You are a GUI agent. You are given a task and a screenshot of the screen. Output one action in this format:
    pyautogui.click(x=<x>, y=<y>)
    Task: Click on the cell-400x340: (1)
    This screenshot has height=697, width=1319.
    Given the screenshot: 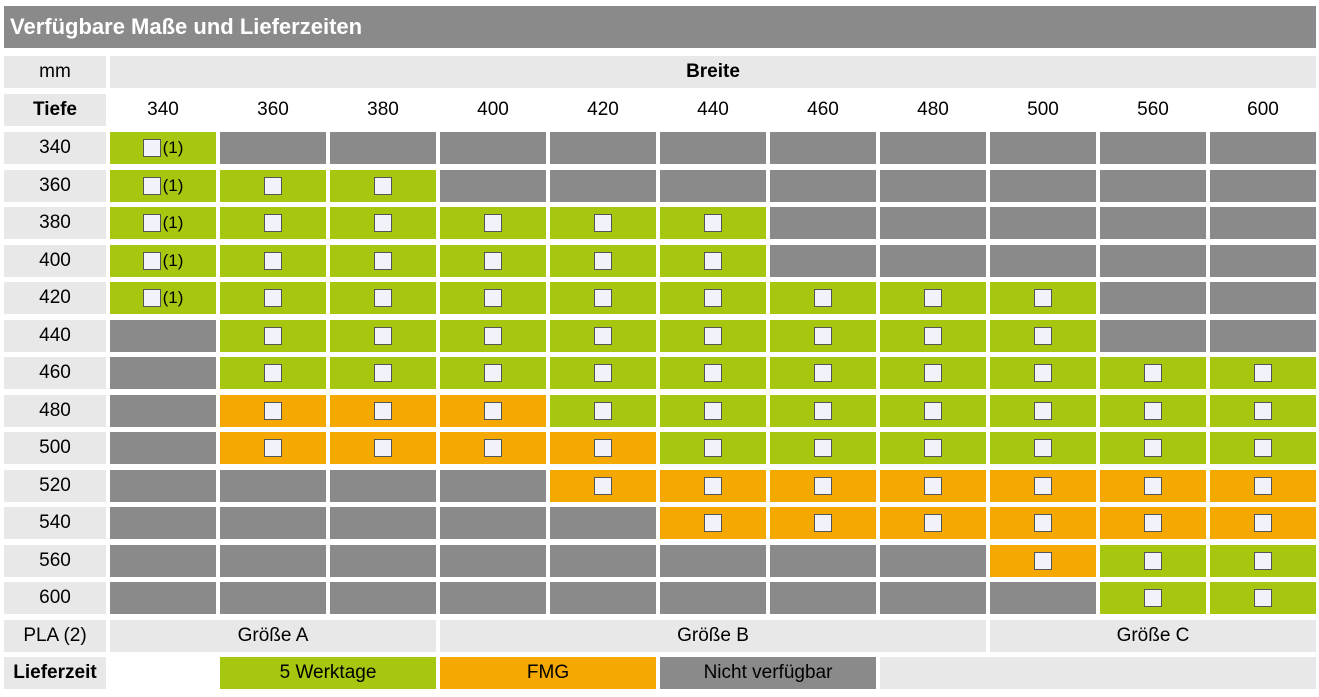 What is the action you would take?
    pyautogui.click(x=163, y=260)
    